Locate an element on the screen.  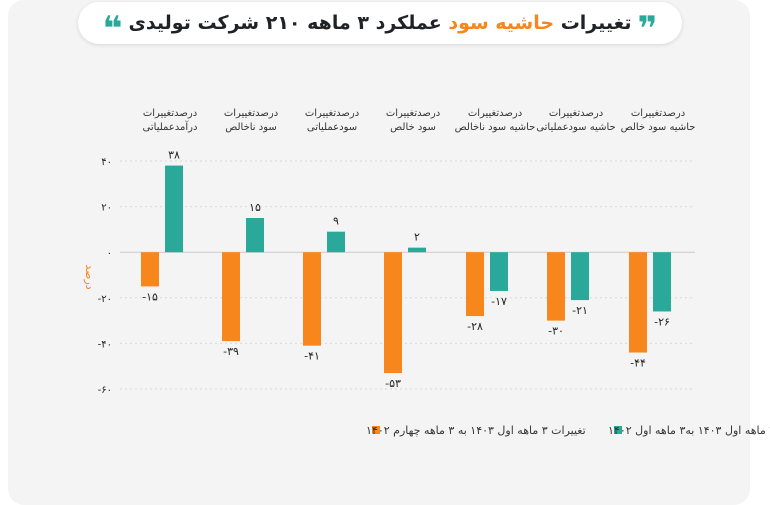
data-label: -۲۸ is located at coordinates (475, 326).